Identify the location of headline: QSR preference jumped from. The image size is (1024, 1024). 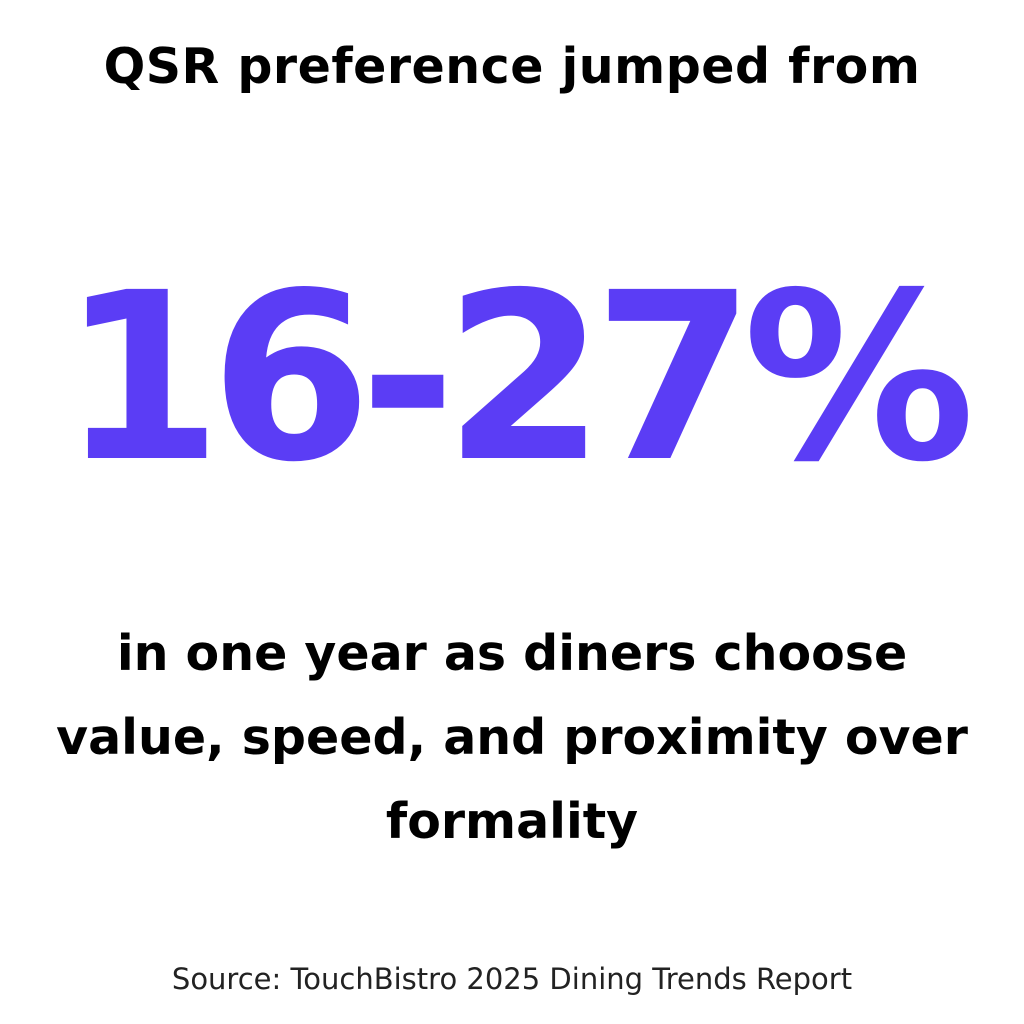
(512, 66).